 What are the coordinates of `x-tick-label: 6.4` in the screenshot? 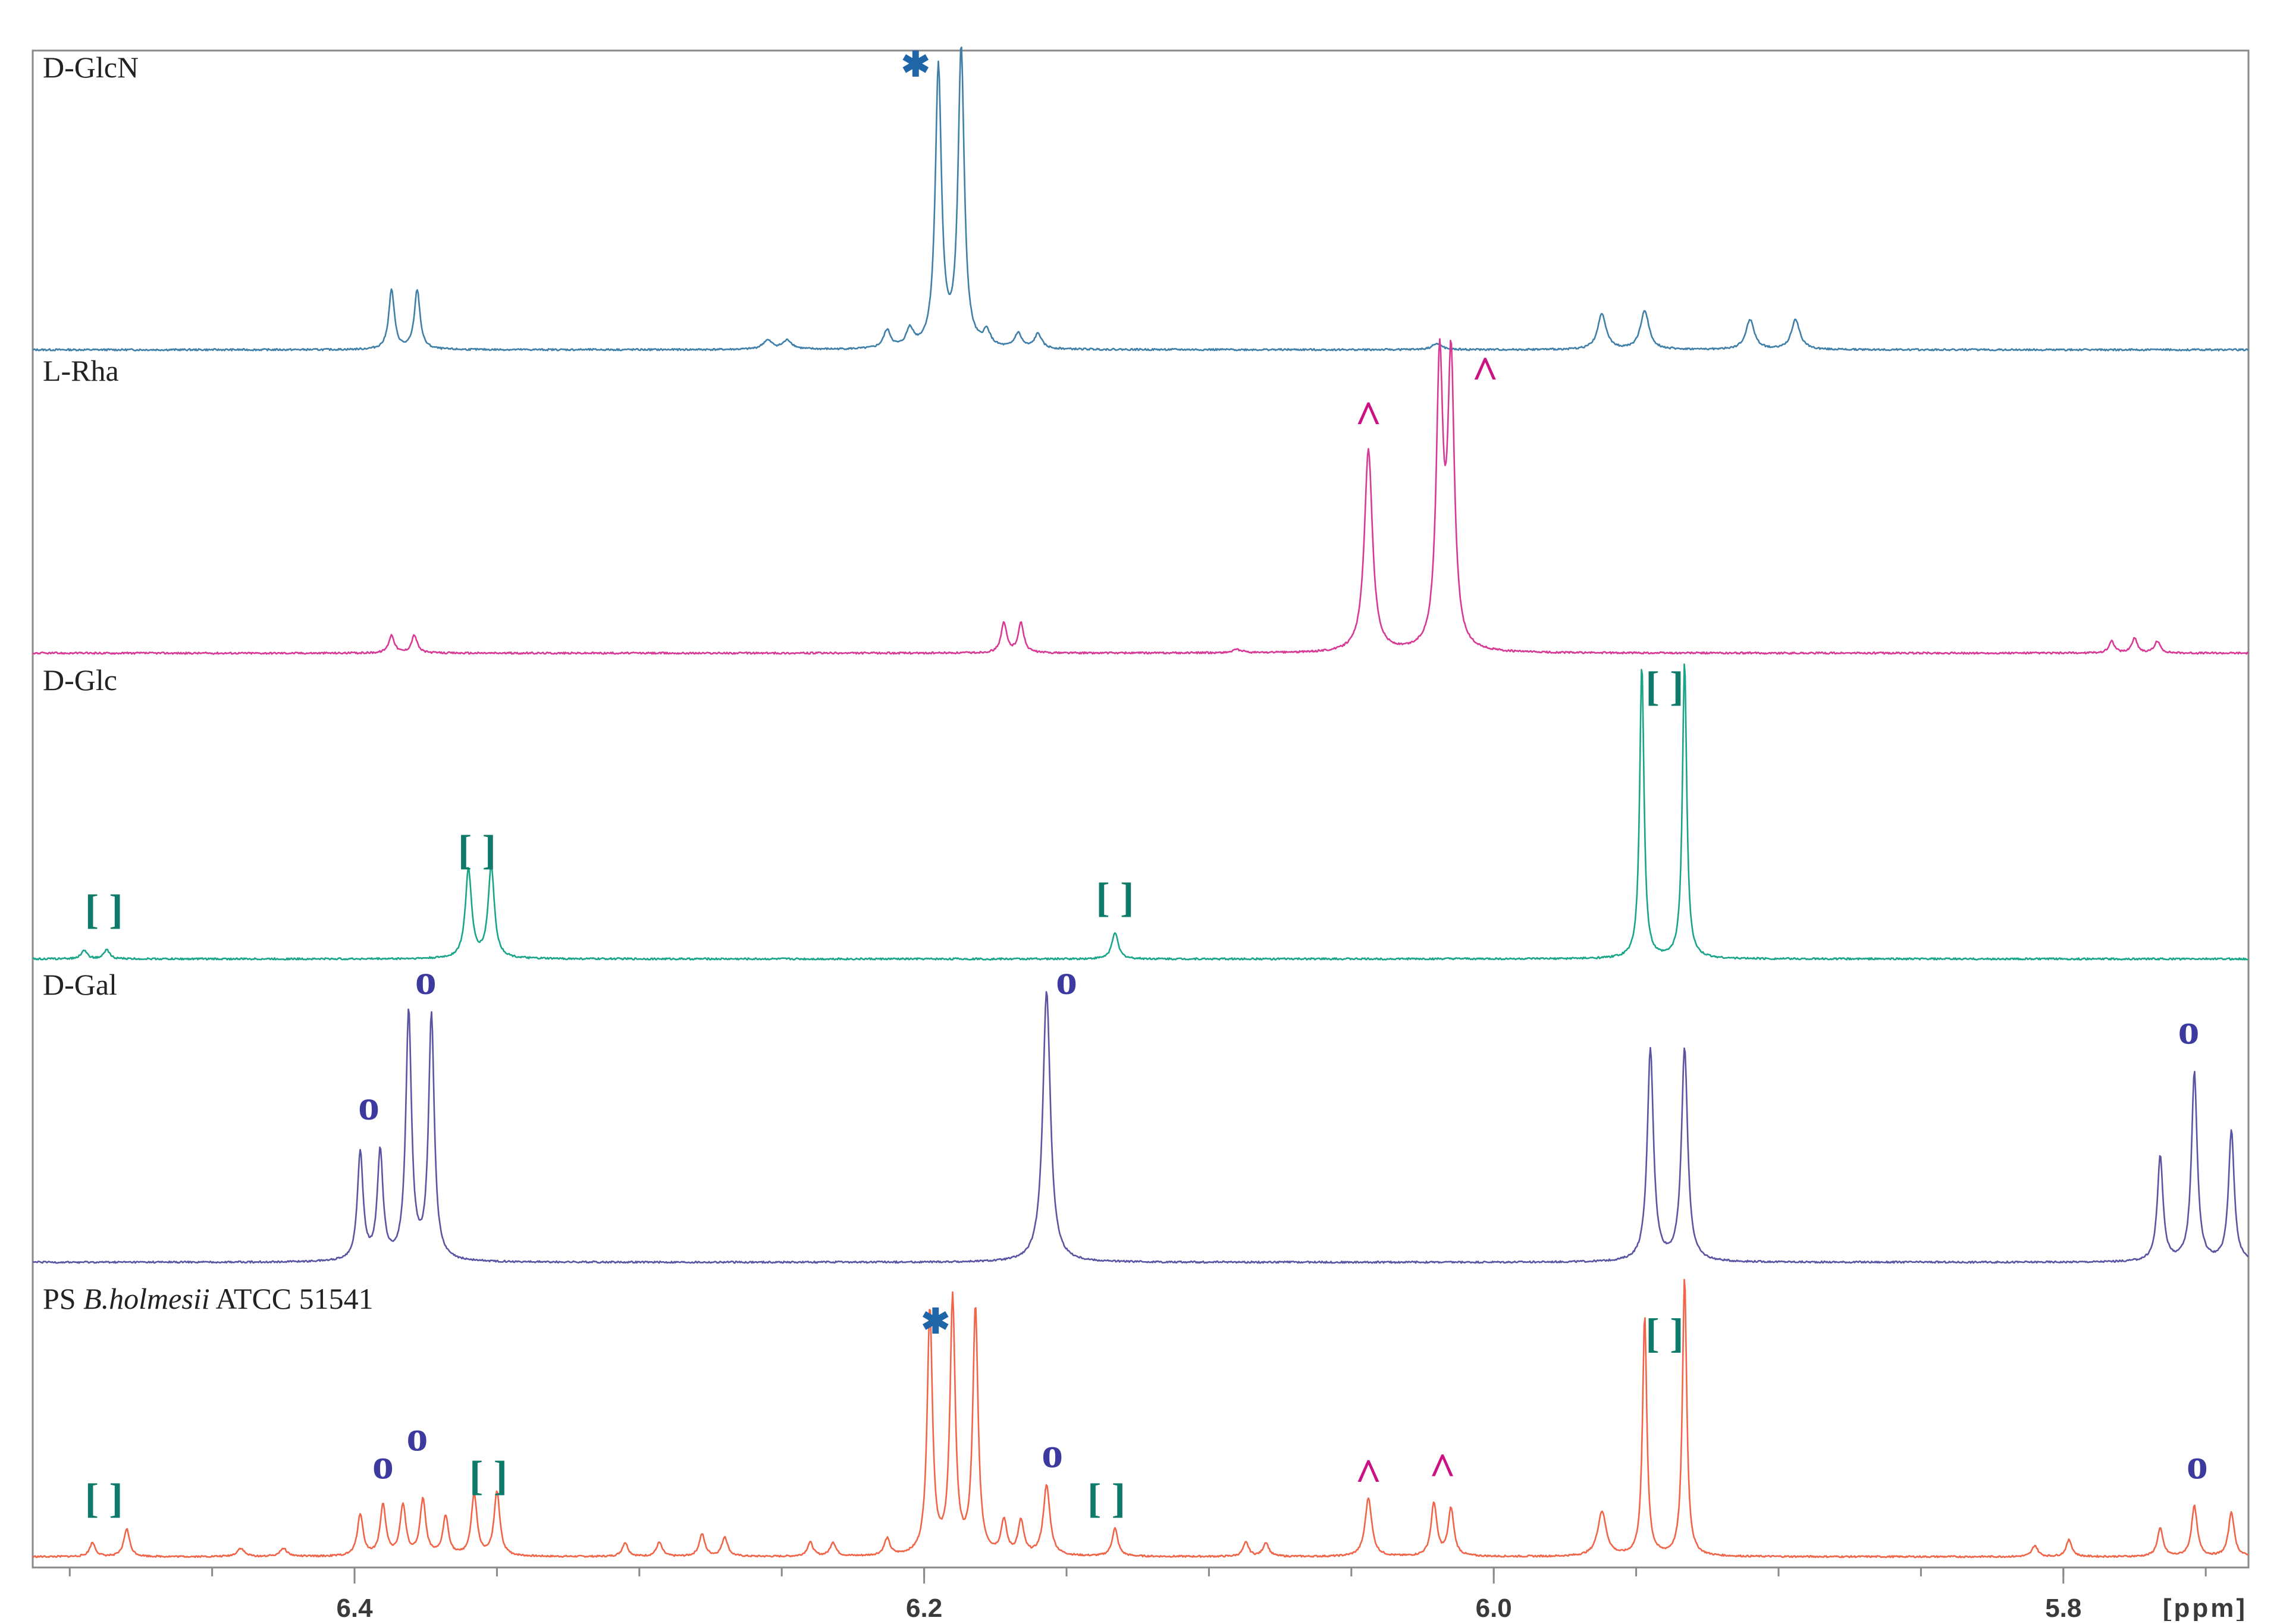 It's located at (354, 1607).